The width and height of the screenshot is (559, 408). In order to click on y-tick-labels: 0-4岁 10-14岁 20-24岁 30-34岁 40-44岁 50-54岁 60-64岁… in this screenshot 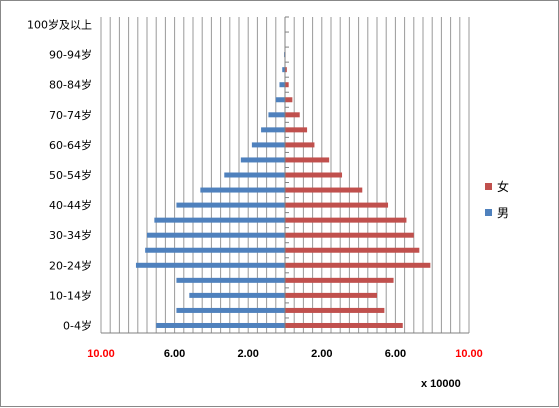, I will do `click(59, 175)`.